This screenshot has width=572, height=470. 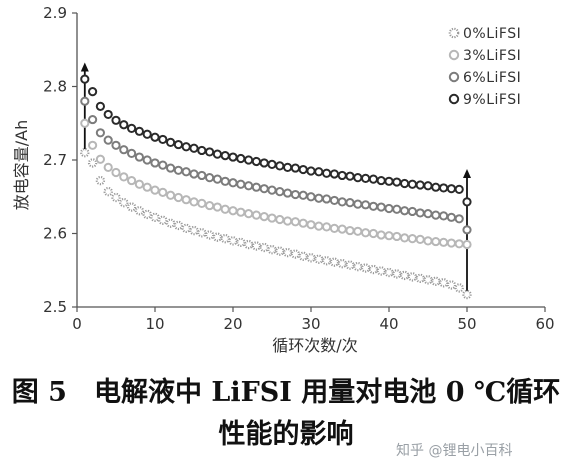 I want to click on y-tick-label: 2.6, so click(x=55, y=234).